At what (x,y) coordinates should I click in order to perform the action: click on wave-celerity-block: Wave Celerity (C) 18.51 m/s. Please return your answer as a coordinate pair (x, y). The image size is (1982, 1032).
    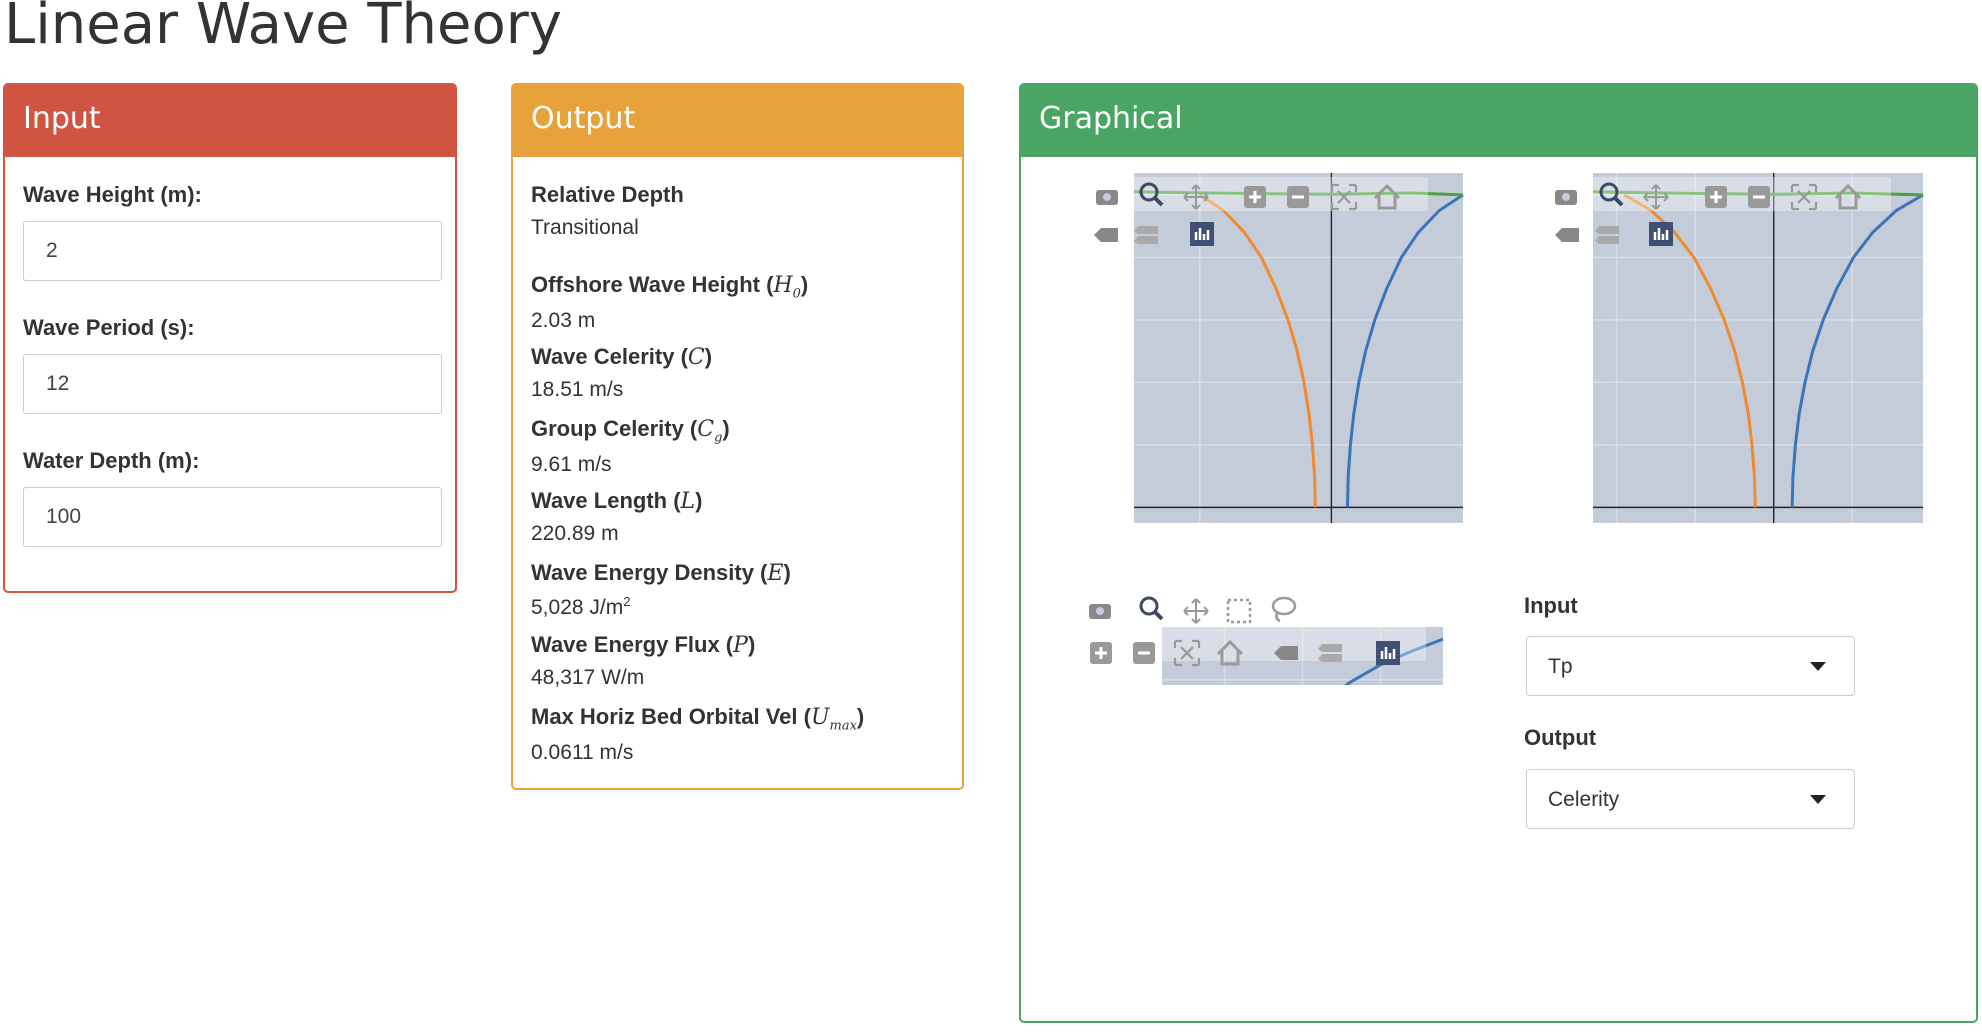
    Looking at the image, I should click on (621, 373).